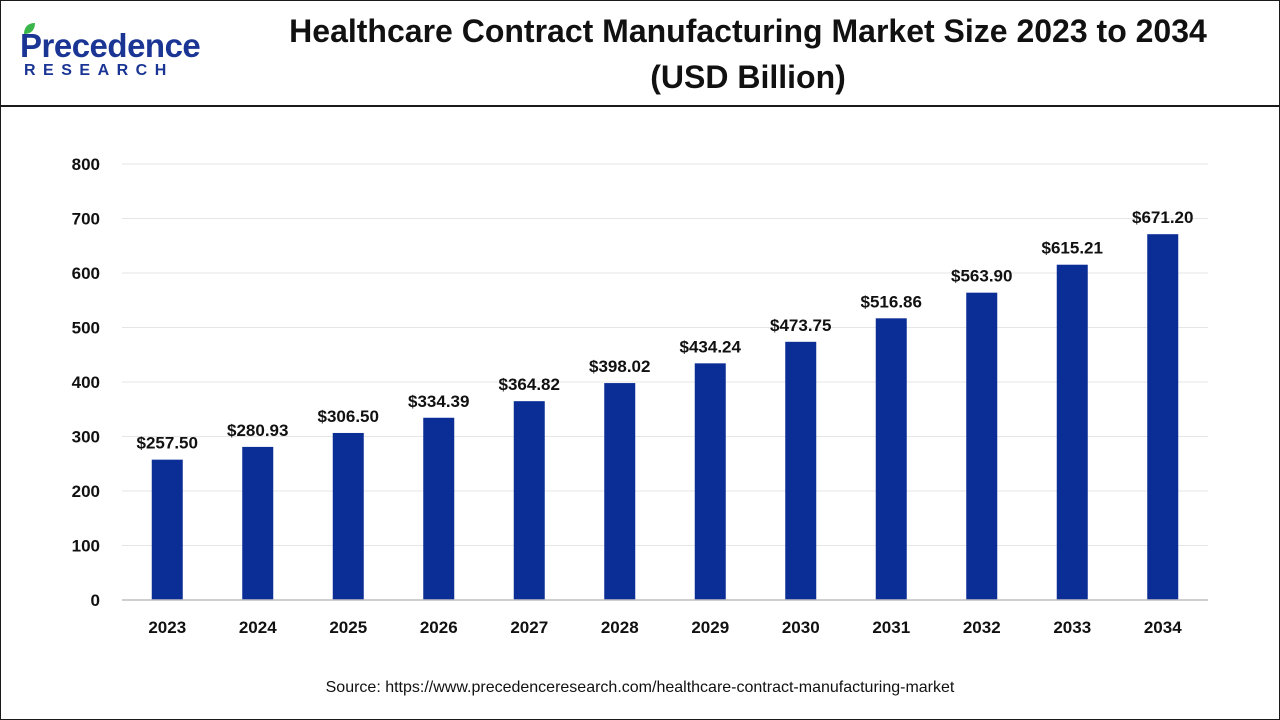  What do you see at coordinates (257, 430) in the screenshot?
I see `data-label: $280.93` at bounding box center [257, 430].